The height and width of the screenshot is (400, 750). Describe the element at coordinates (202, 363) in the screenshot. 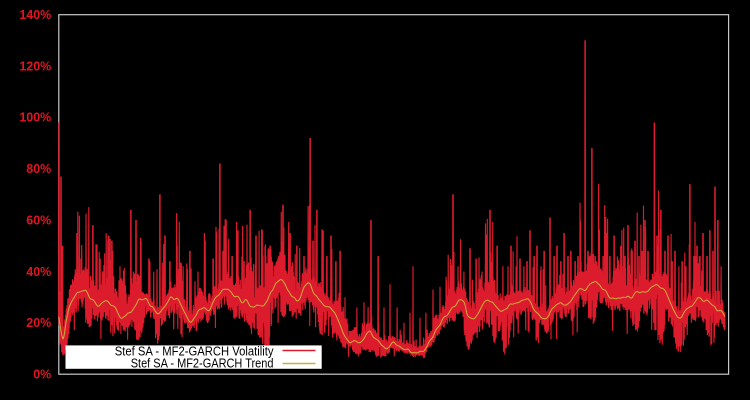

I see `svg-text: Stef SA - MF2-GARCH Trend` at that location.